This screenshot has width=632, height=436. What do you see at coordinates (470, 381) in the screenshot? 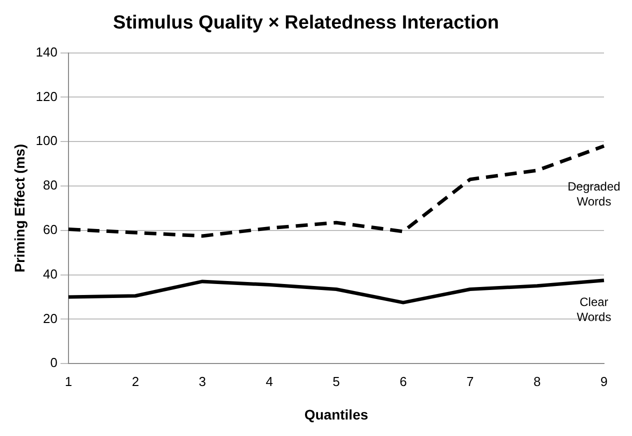
I see `x-tick-label: 7` at bounding box center [470, 381].